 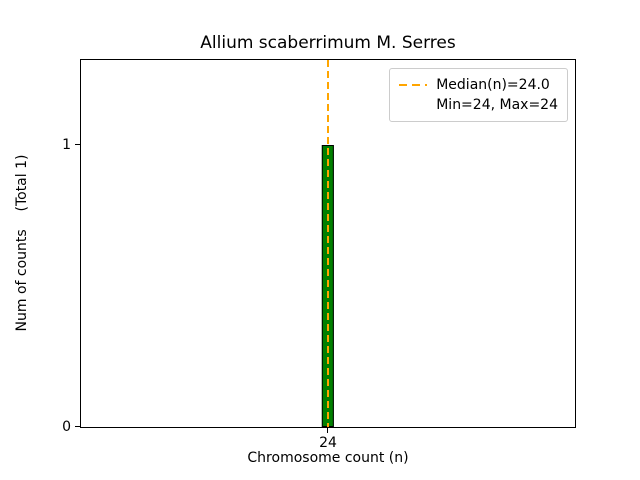 What do you see at coordinates (77, 144) in the screenshot?
I see `y-tick-1-mark` at bounding box center [77, 144].